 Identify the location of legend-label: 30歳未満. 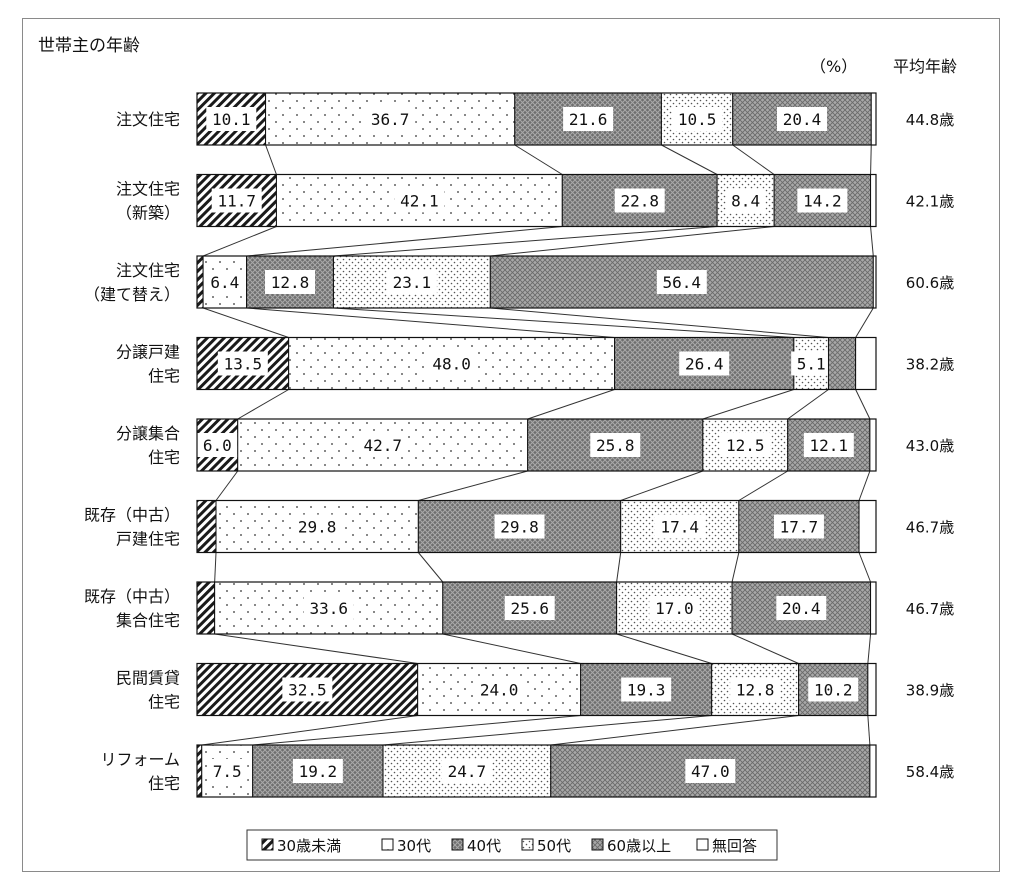
(309, 846).